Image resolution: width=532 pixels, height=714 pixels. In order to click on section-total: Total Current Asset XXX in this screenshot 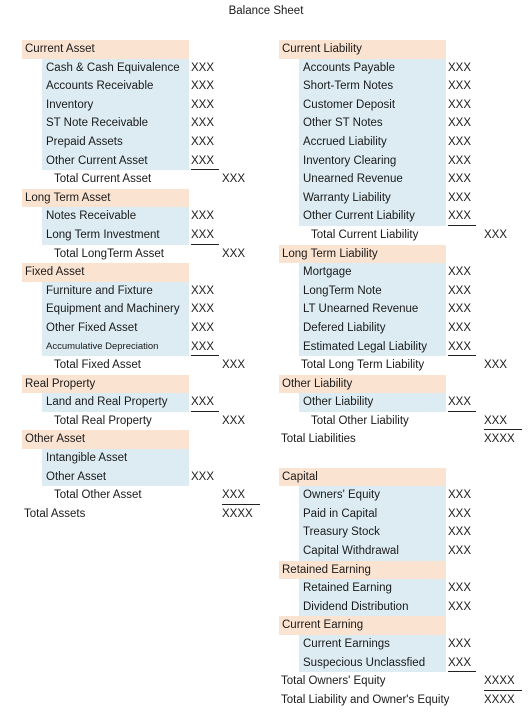, I will do `click(147, 179)`.